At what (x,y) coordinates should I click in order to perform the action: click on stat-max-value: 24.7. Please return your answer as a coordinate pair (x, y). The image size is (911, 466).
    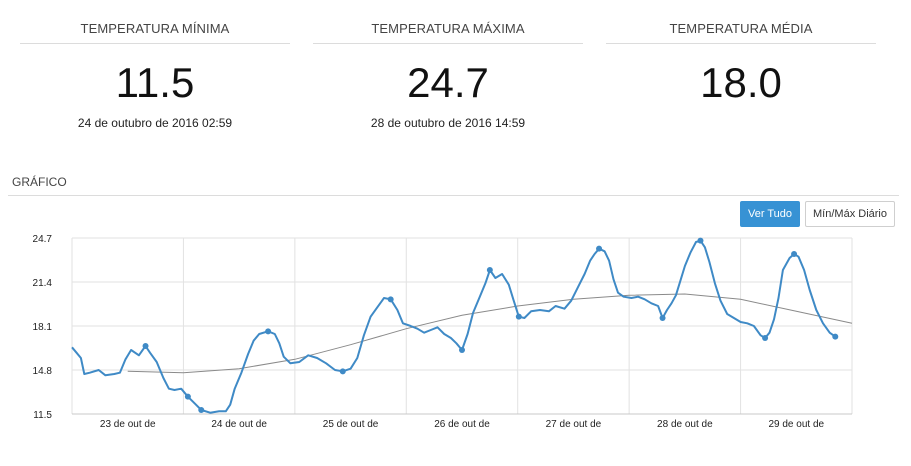
    Looking at the image, I should click on (448, 82).